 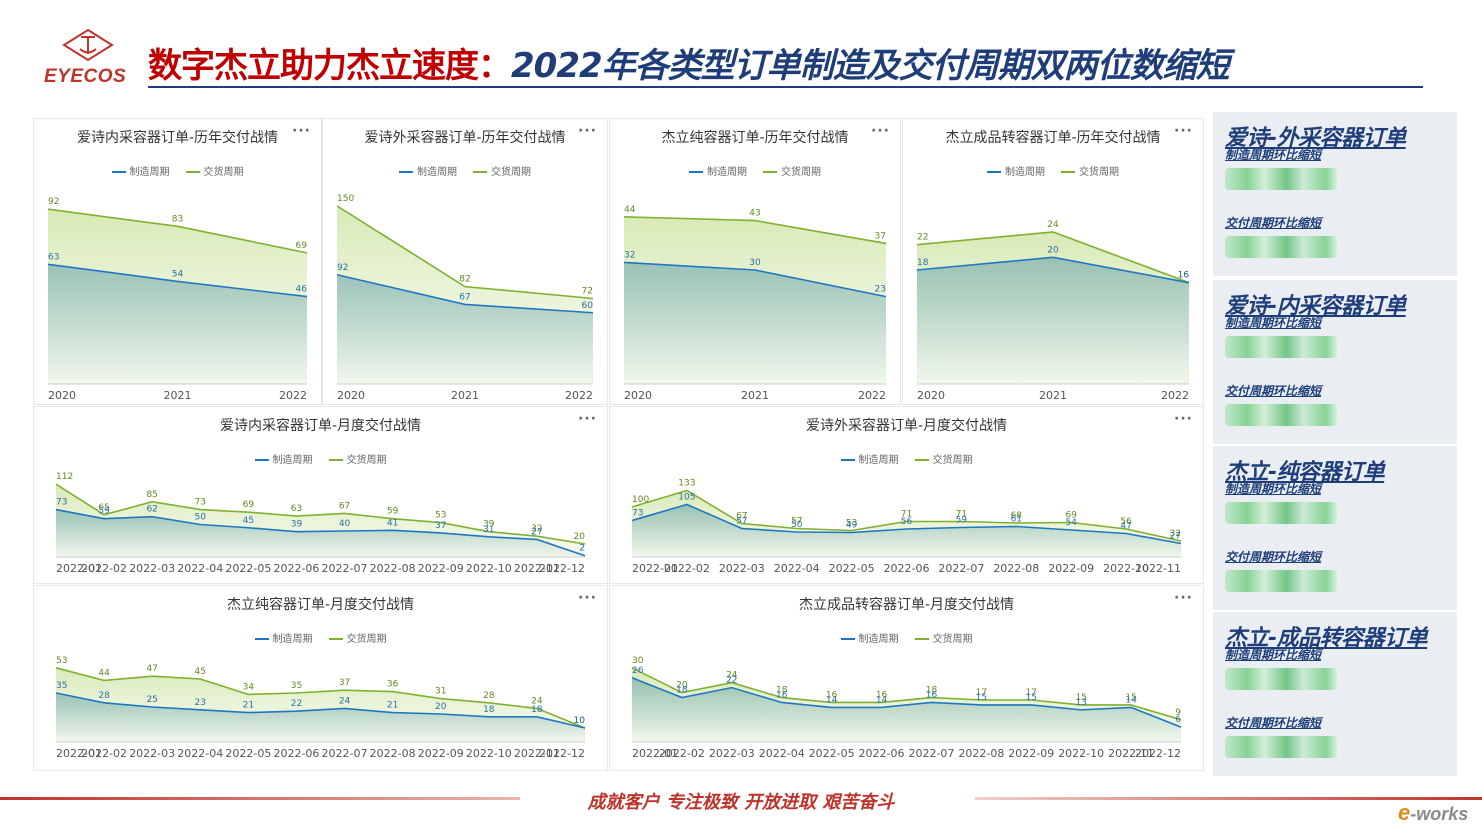 What do you see at coordinates (489, 696) in the screenshot?
I see `data-label-delivery: 28` at bounding box center [489, 696].